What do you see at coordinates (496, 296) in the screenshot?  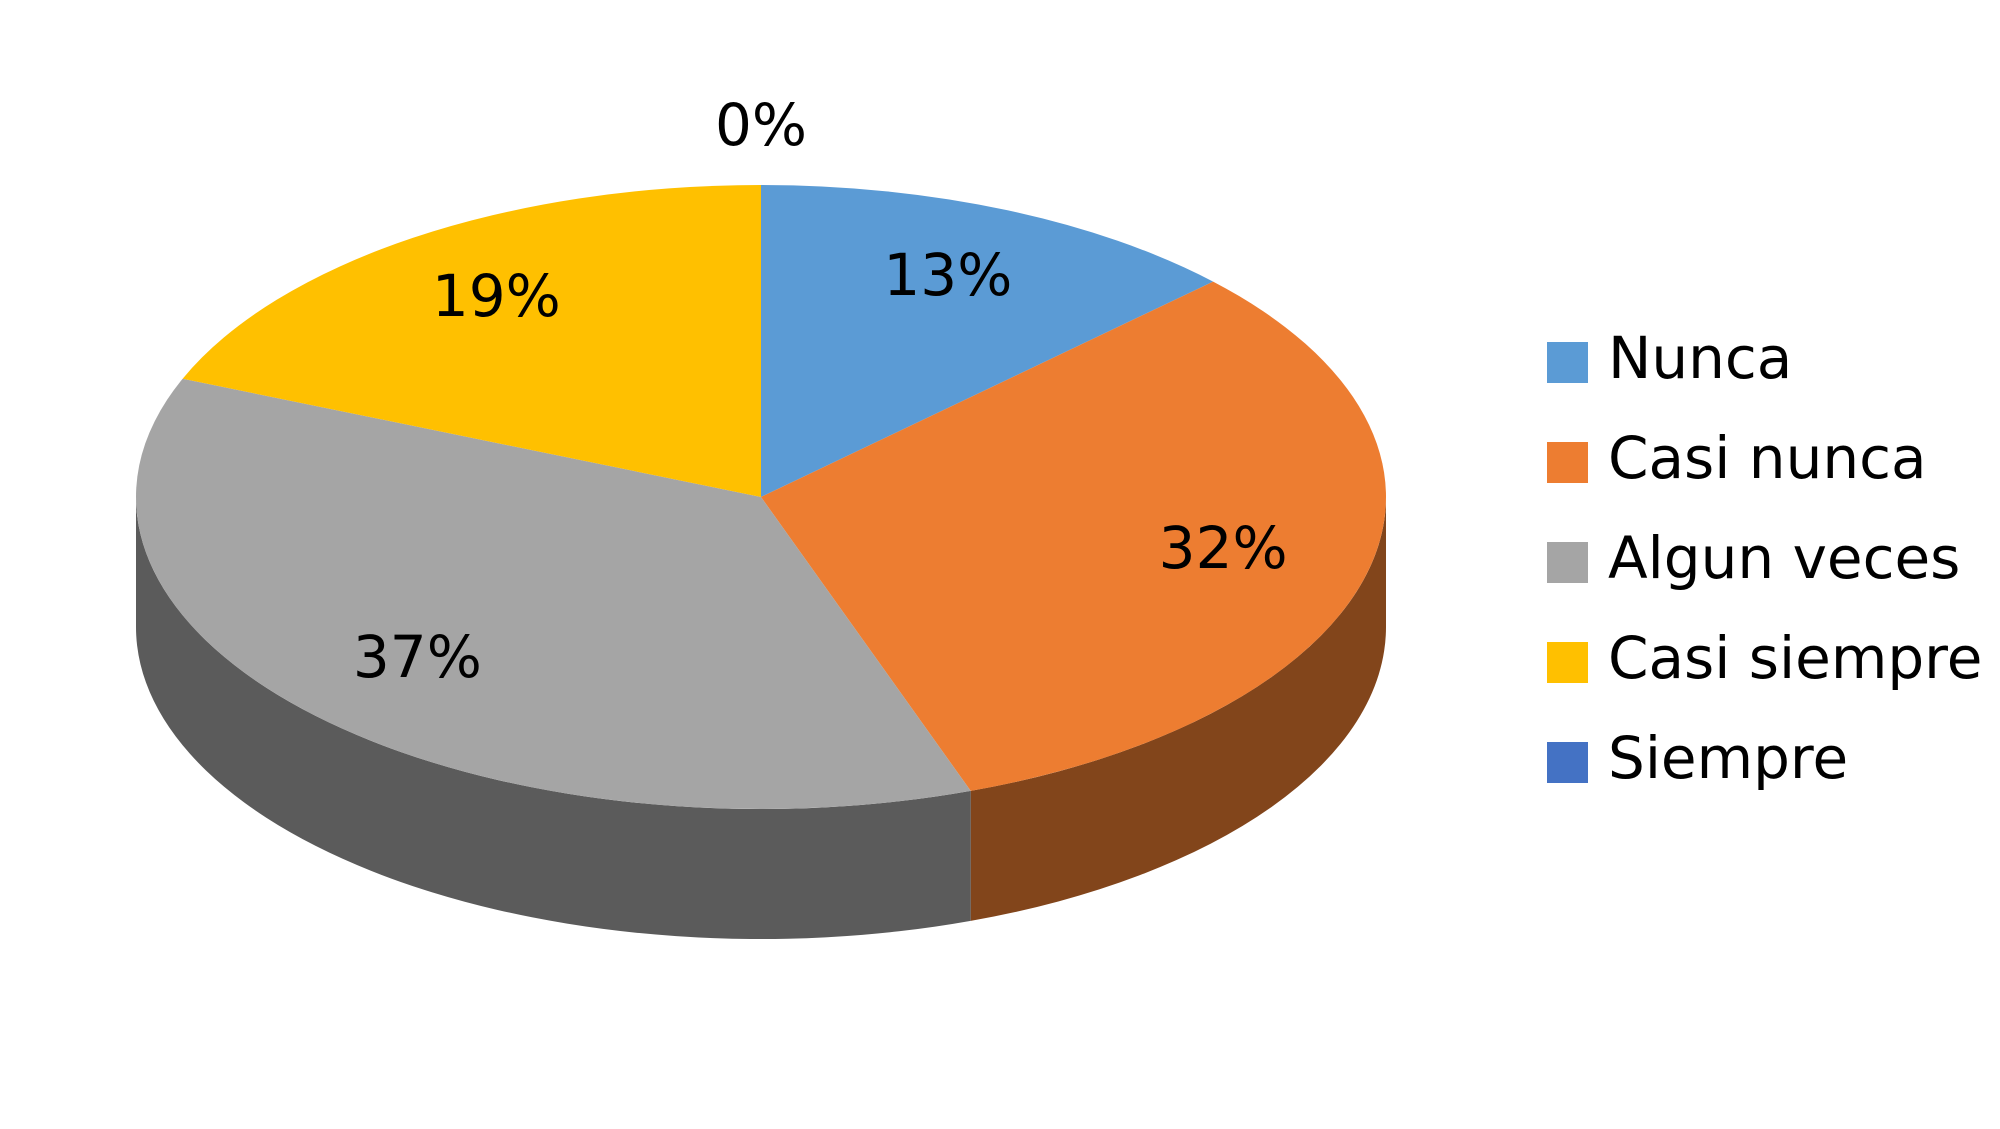 I see `data-label: 19%` at bounding box center [496, 296].